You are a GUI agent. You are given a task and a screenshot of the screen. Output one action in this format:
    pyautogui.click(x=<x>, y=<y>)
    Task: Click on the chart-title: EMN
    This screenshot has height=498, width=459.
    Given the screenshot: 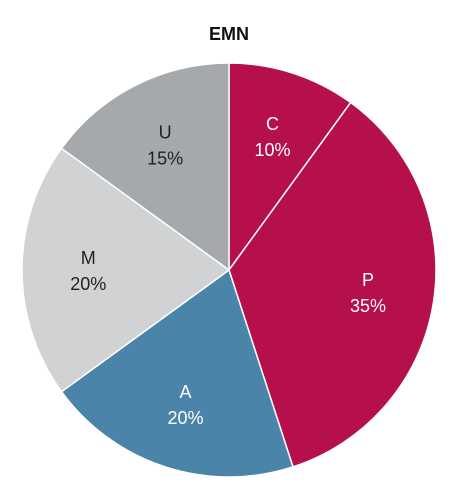 What is the action you would take?
    pyautogui.click(x=229, y=34)
    